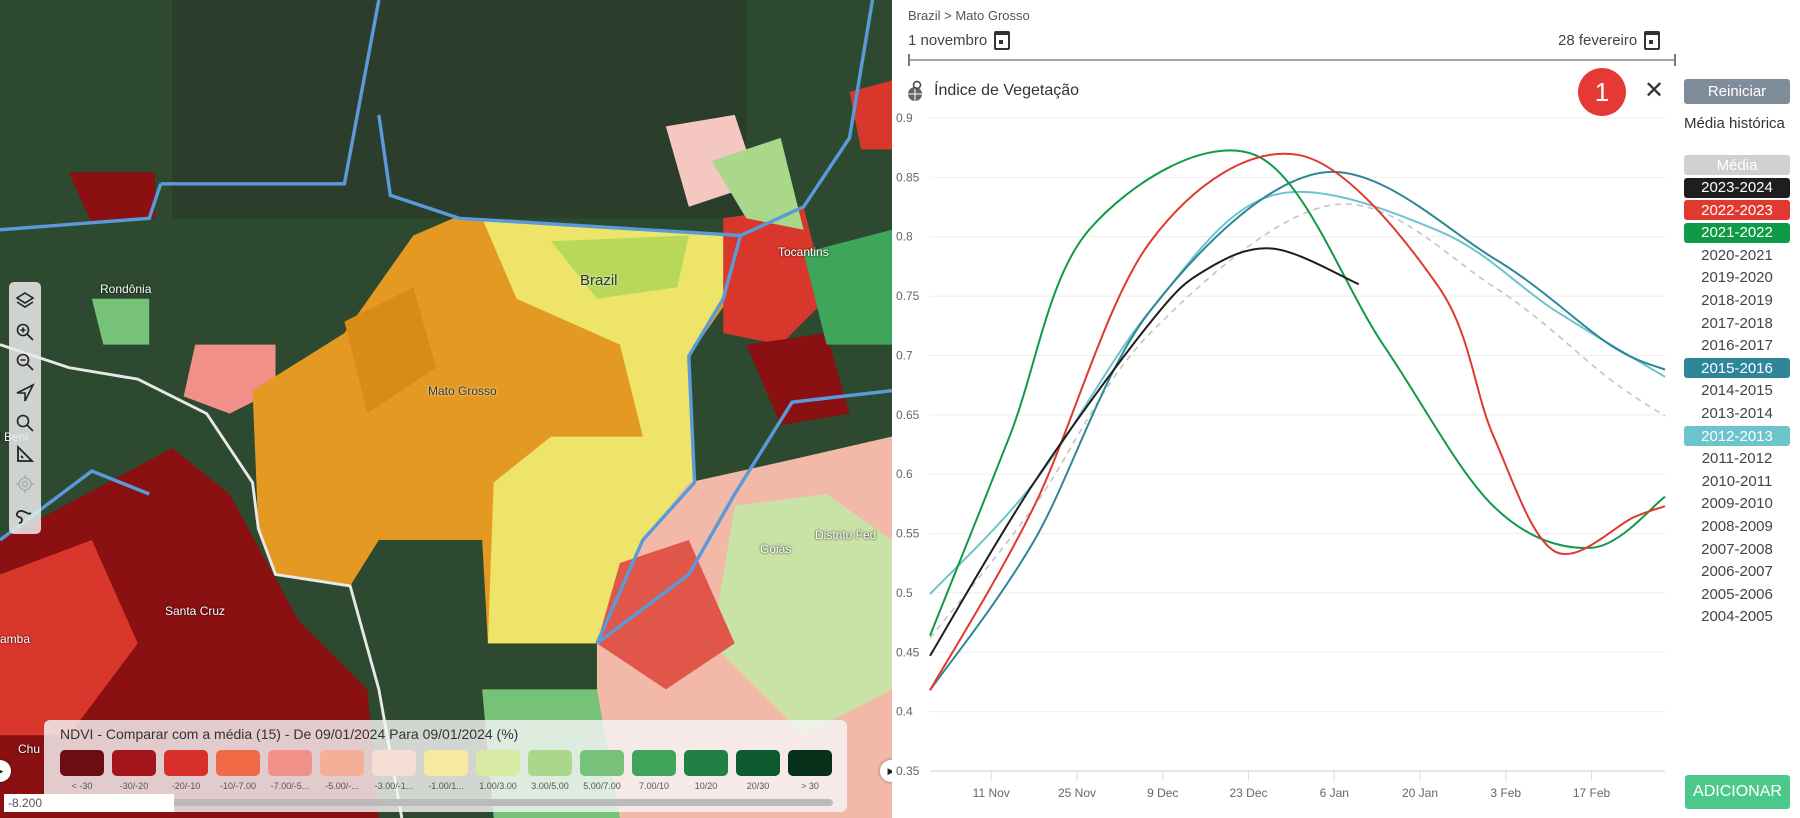 The image size is (1800, 818). I want to click on collapse-panel-icon: ▶, so click(886, 771).